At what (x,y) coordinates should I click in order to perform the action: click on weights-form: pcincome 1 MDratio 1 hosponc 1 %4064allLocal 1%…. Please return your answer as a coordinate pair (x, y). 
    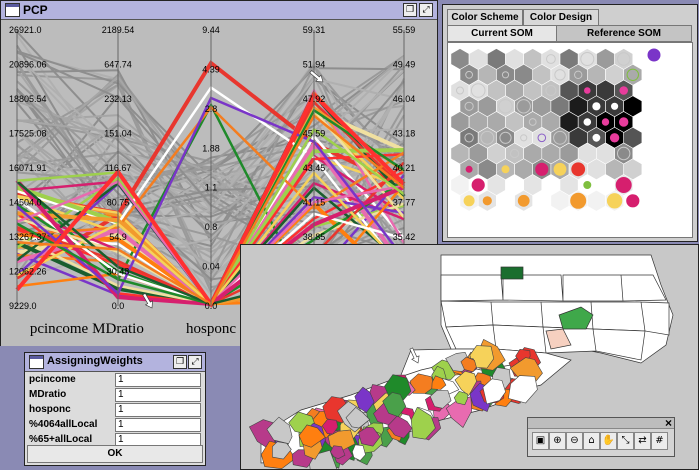
    Looking at the image, I should click on (115, 410).